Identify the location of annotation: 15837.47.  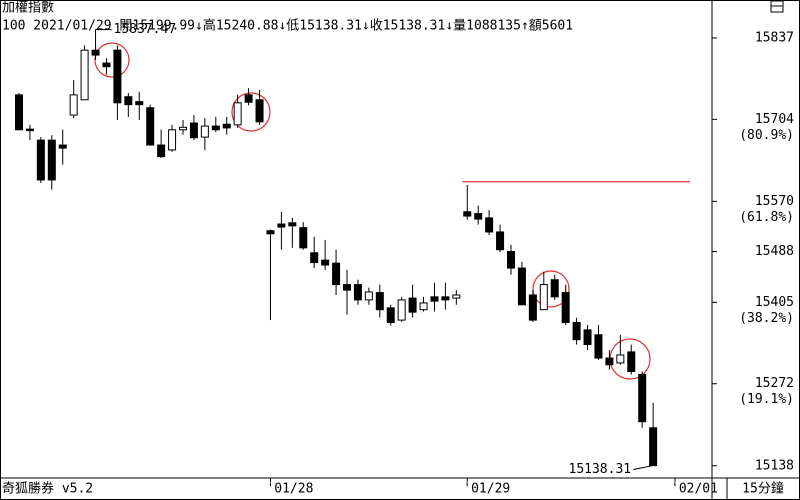
(145, 29).